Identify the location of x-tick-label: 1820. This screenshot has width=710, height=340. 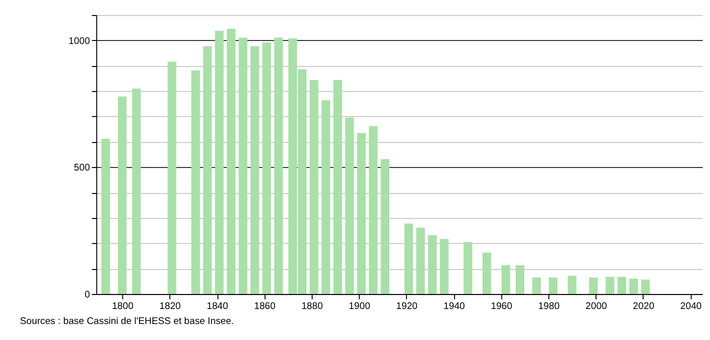
(170, 306).